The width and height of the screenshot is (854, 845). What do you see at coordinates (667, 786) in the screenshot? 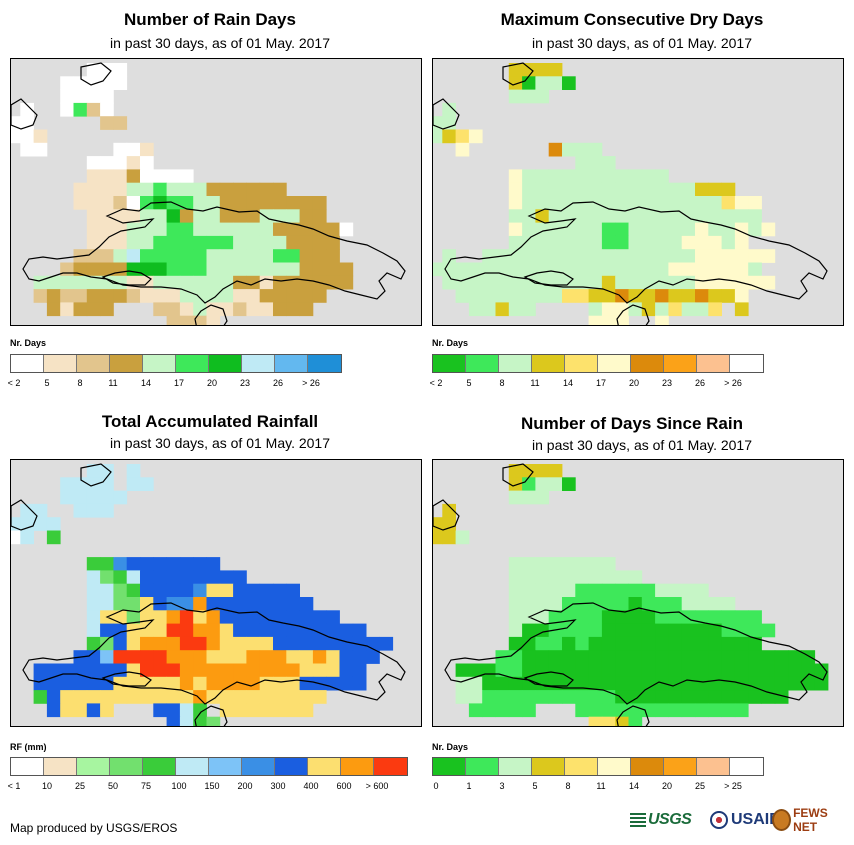
I see `legend-label: 20` at bounding box center [667, 786].